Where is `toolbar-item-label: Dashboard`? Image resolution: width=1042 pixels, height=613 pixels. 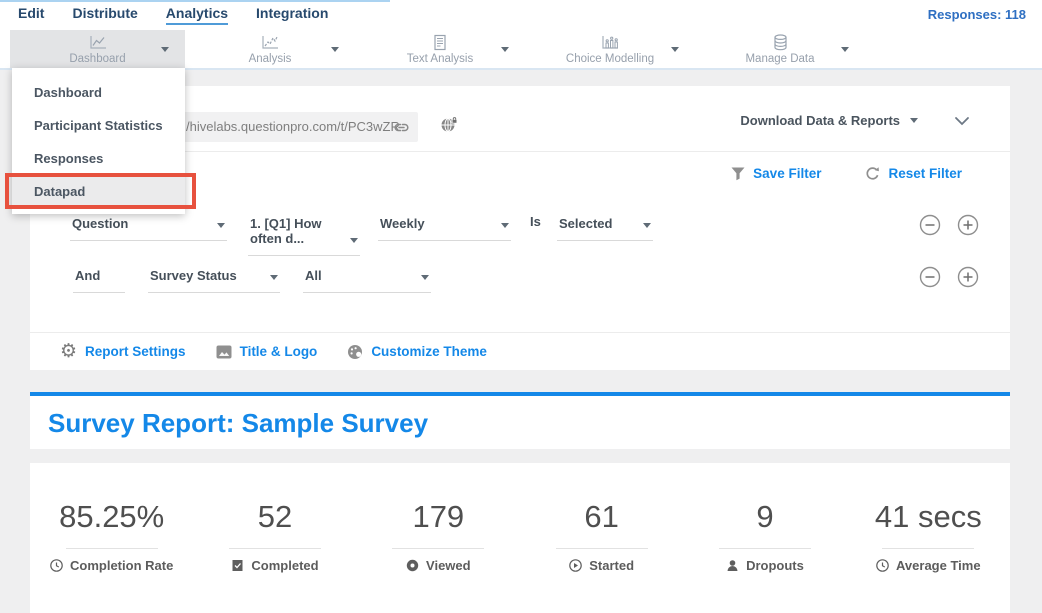
toolbar-item-label: Dashboard is located at coordinates (97, 58).